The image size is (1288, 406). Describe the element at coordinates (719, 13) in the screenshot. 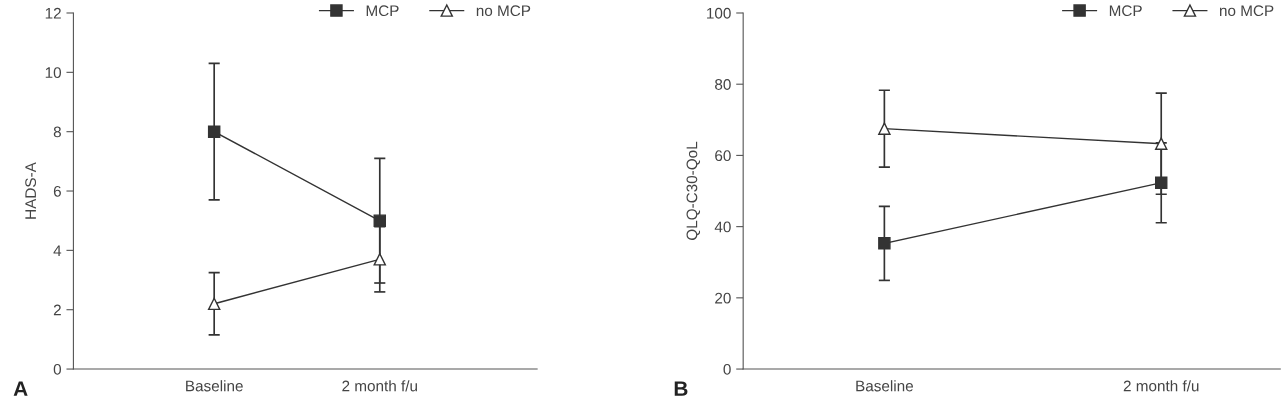

I see `y-tick-label: 100` at that location.